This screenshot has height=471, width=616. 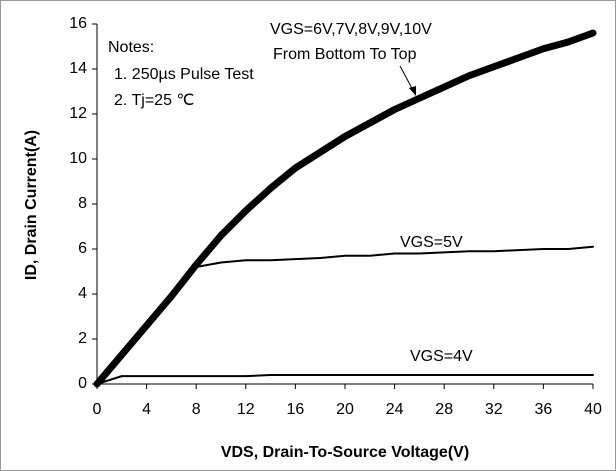 I want to click on x-tick-label: 36, so click(x=544, y=409).